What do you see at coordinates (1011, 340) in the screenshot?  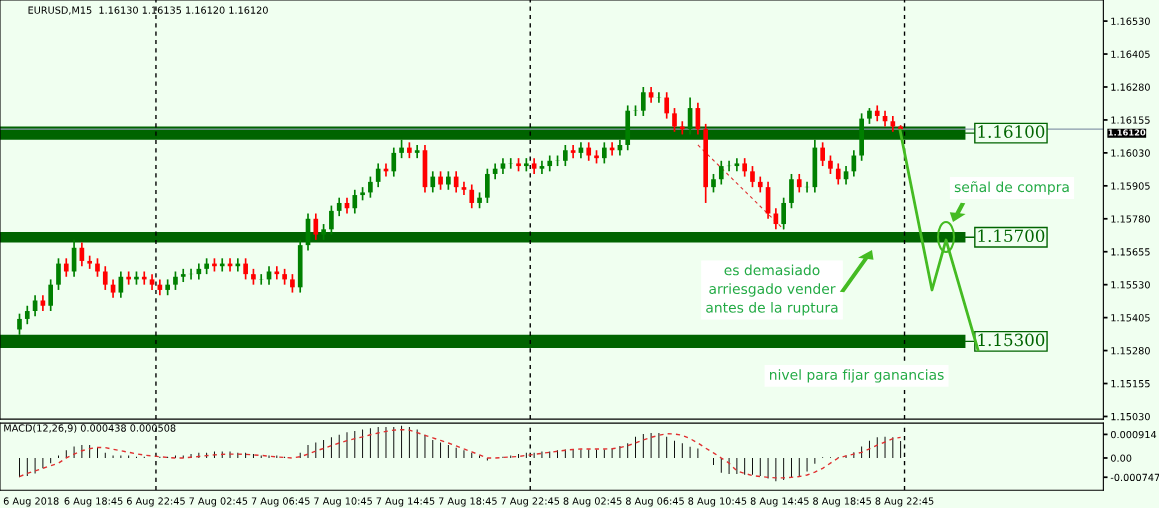 I see `band-label: 1.15300` at bounding box center [1011, 340].